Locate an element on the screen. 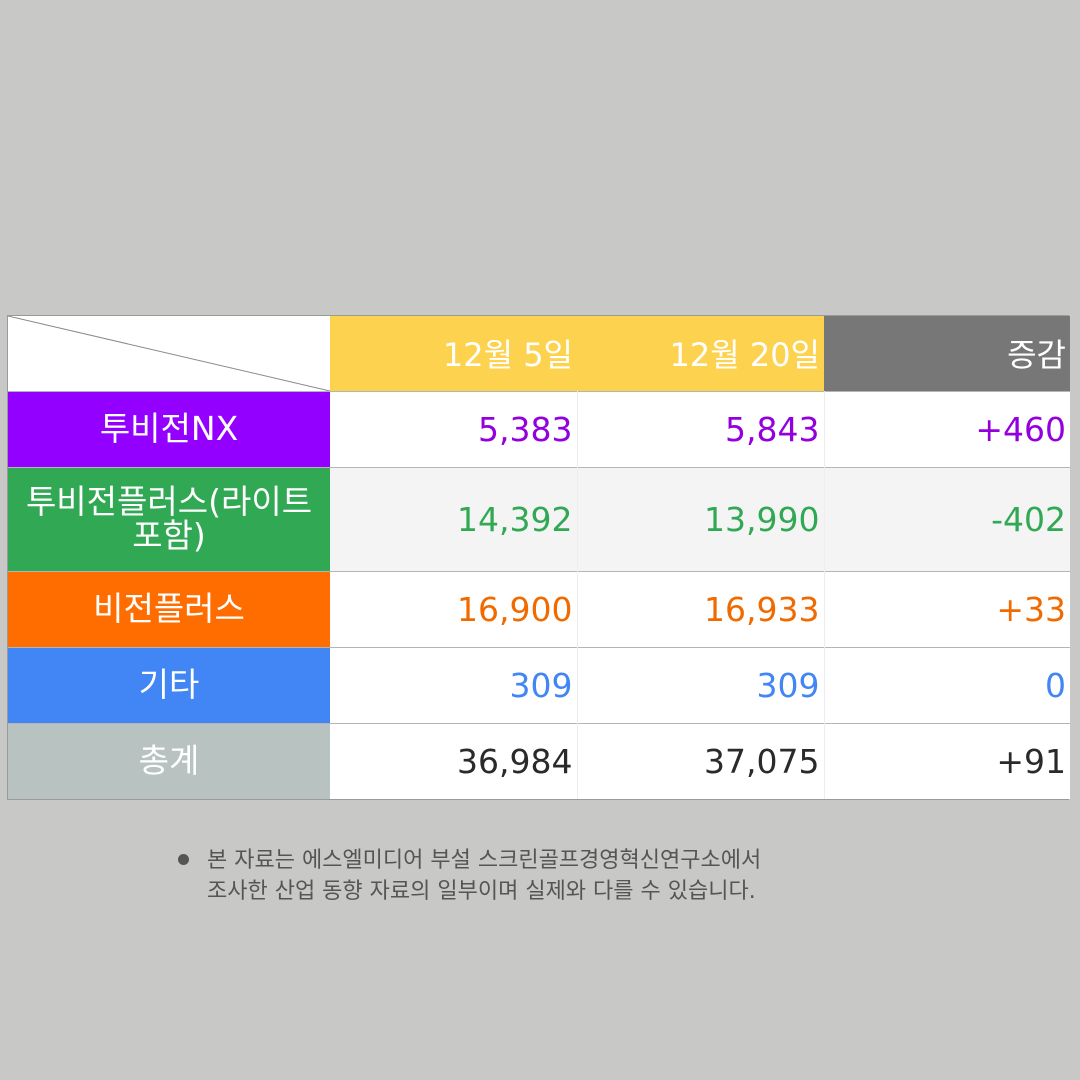  value-dec5: 14,392 is located at coordinates (454, 518).